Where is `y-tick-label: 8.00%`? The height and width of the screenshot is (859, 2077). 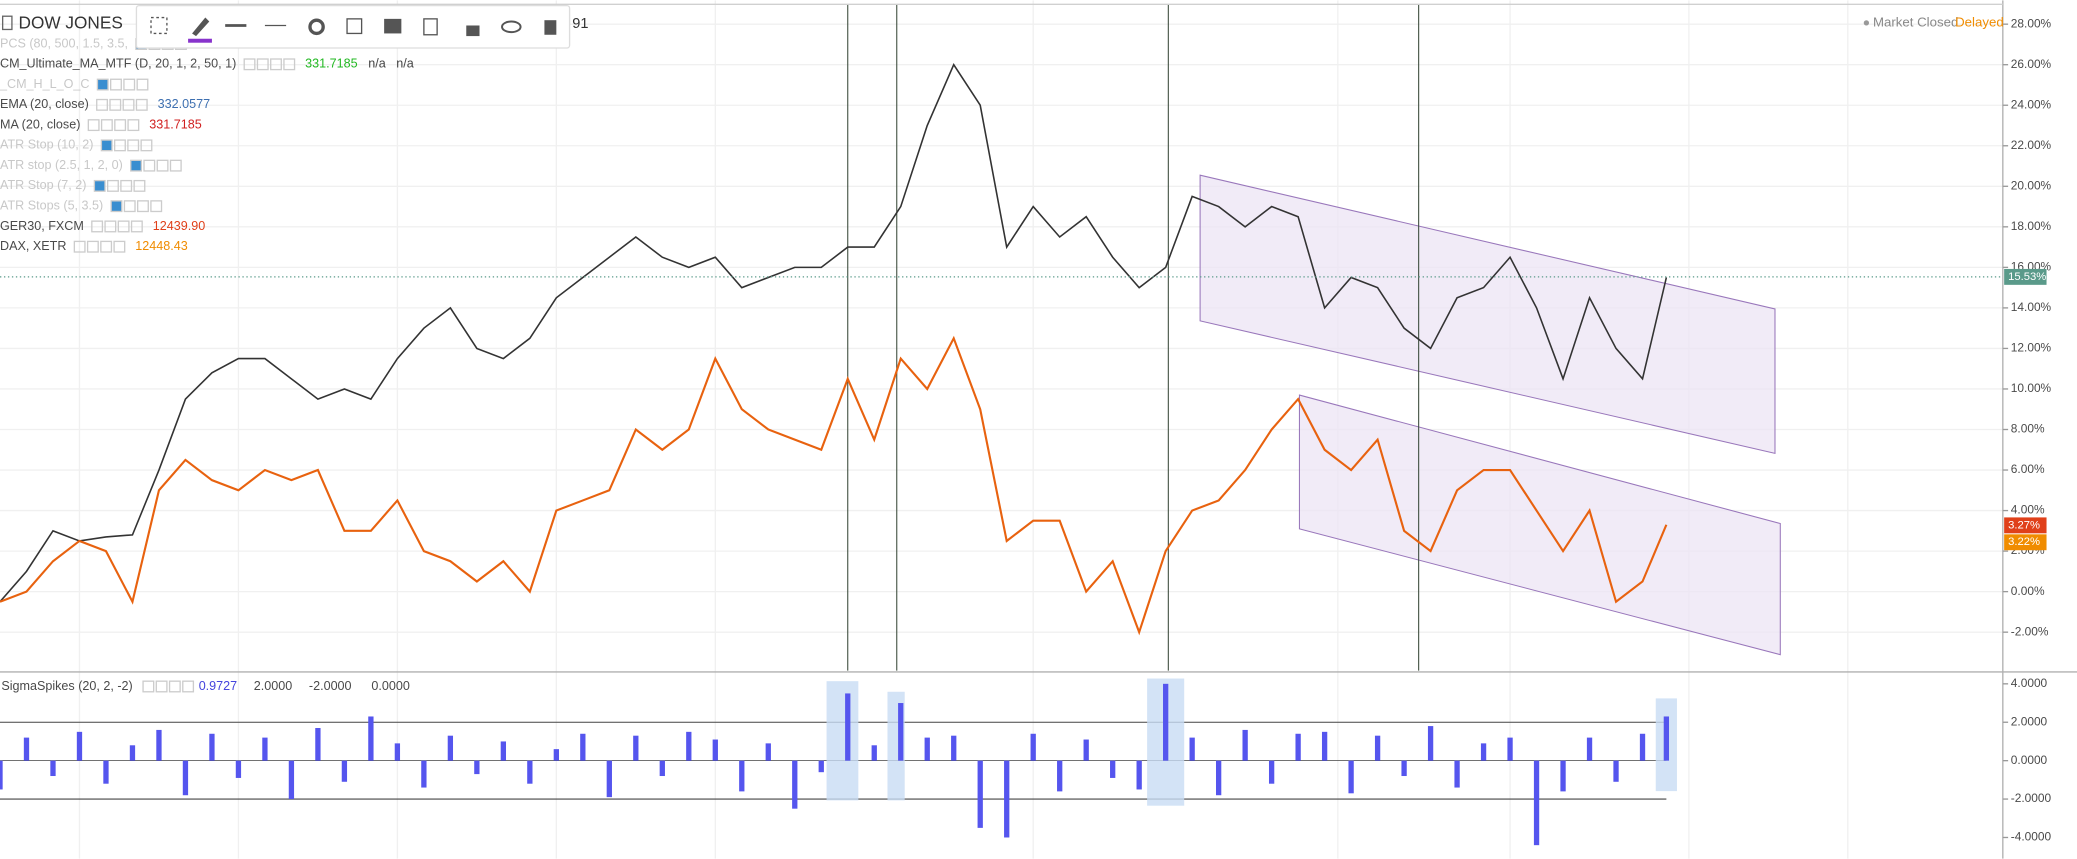 y-tick-label: 8.00% is located at coordinates (2028, 429).